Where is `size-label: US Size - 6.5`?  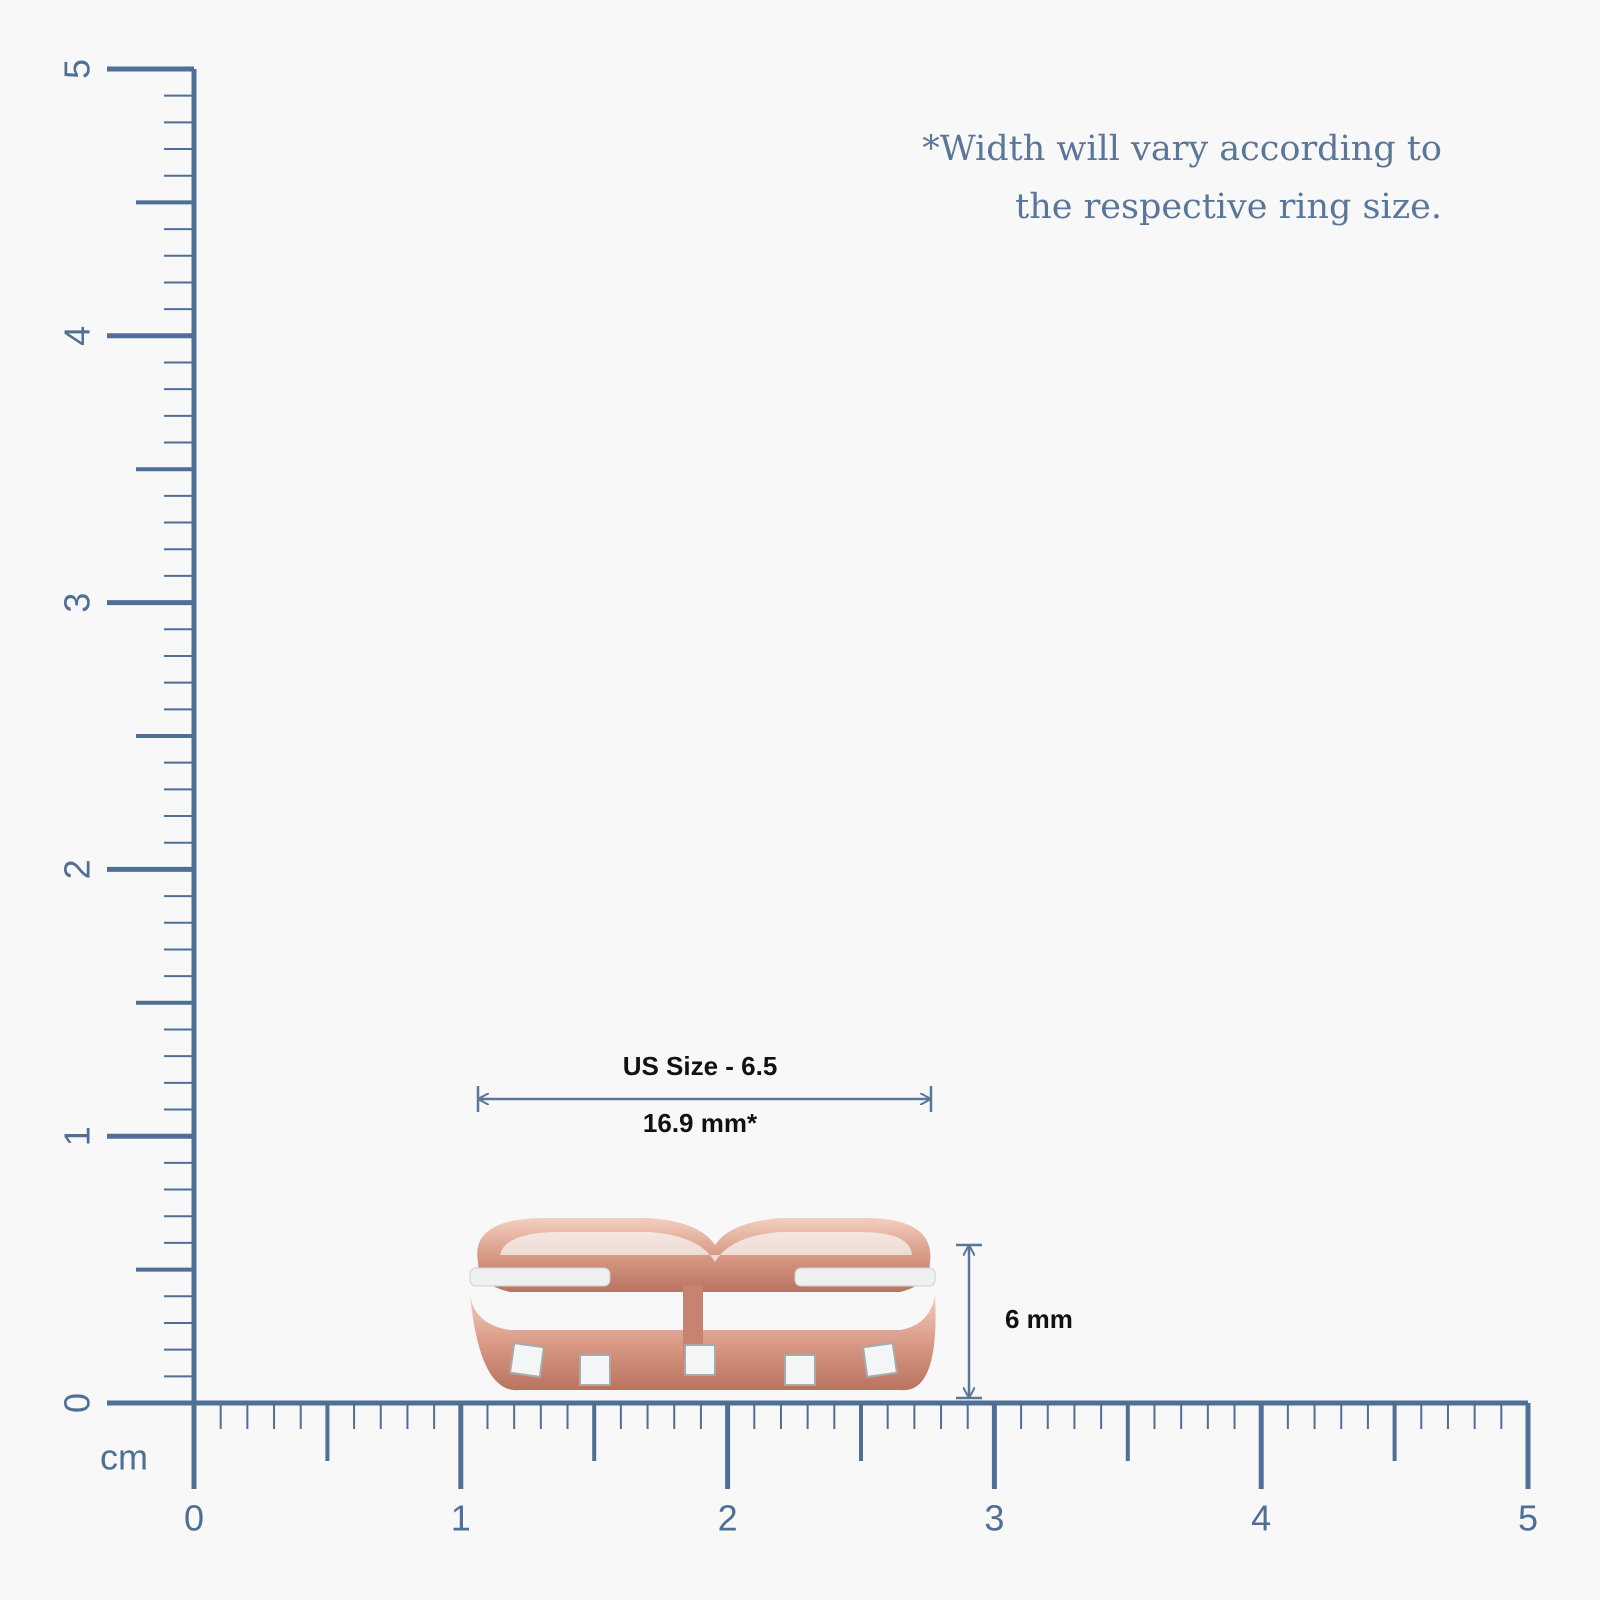
size-label: US Size - 6.5 is located at coordinates (700, 1066).